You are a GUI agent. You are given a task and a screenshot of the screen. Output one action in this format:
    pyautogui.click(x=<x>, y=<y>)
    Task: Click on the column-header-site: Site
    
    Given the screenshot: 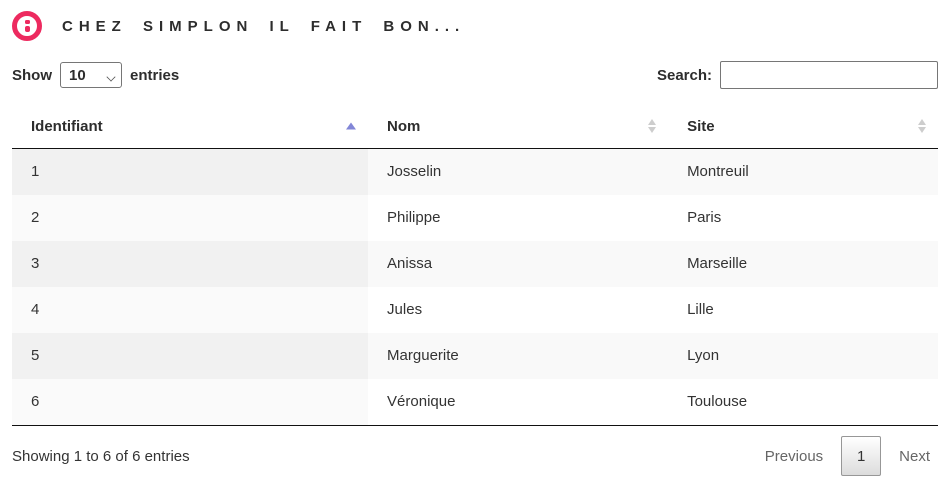 What is the action you would take?
    pyautogui.click(x=803, y=126)
    